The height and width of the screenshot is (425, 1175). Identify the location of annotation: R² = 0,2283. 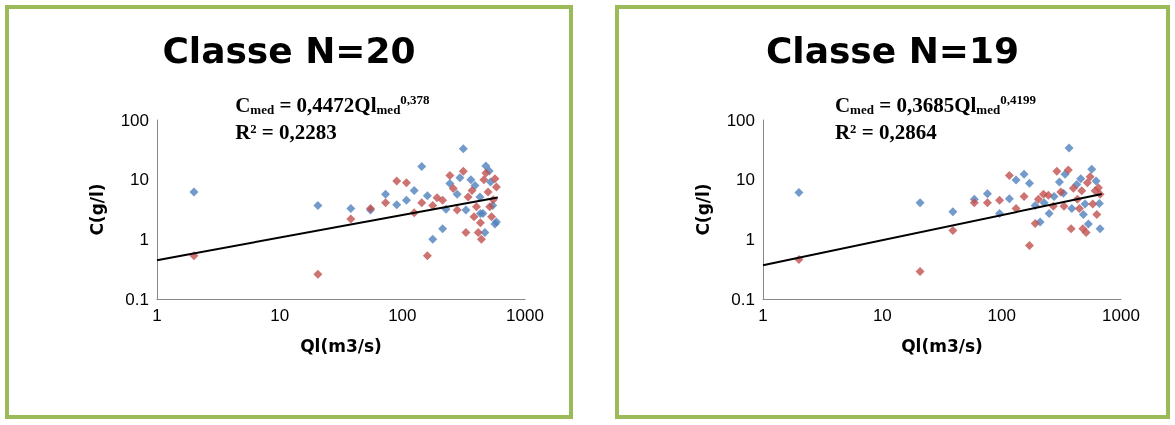
(286, 131).